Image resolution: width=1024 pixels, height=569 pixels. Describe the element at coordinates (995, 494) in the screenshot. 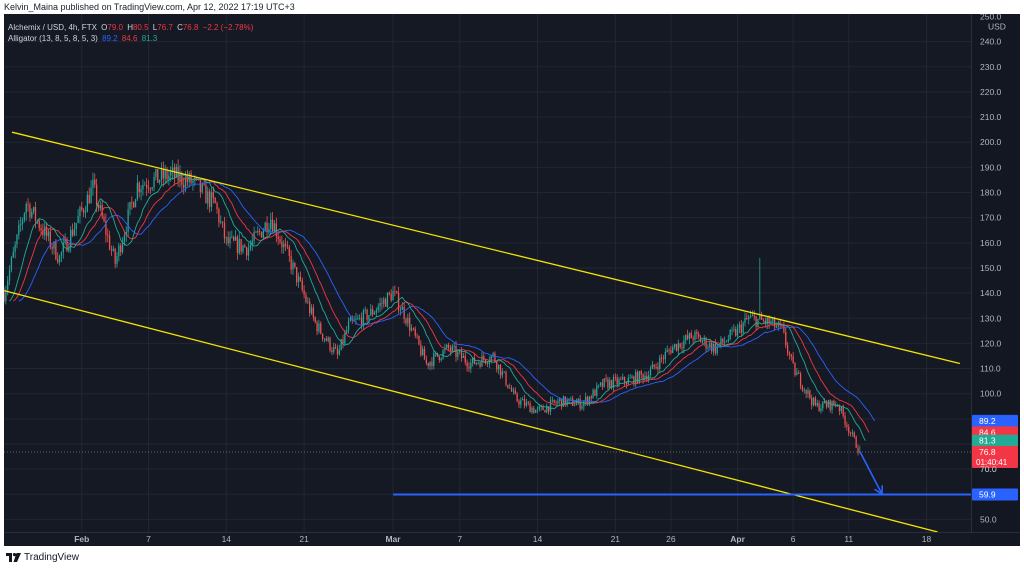

I see `target-price-tag-bg` at that location.